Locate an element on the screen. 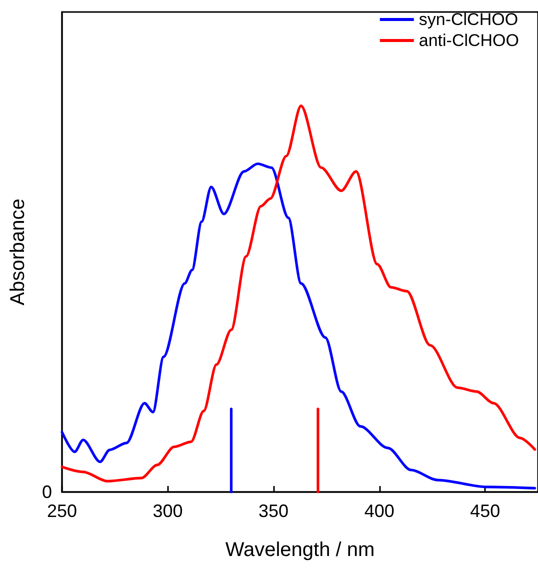  x-tick-label: 450 is located at coordinates (485, 511).